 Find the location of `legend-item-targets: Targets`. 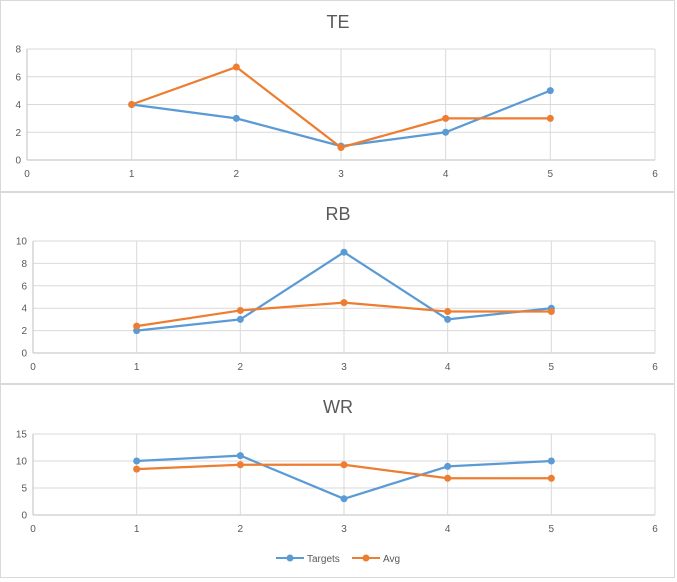

legend-item-targets: Targets is located at coordinates (308, 559).